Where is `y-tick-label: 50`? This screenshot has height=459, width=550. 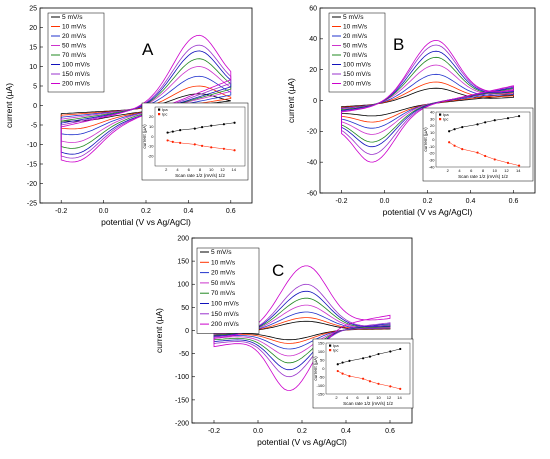 y-tick-label: 50 is located at coordinates (185, 308).